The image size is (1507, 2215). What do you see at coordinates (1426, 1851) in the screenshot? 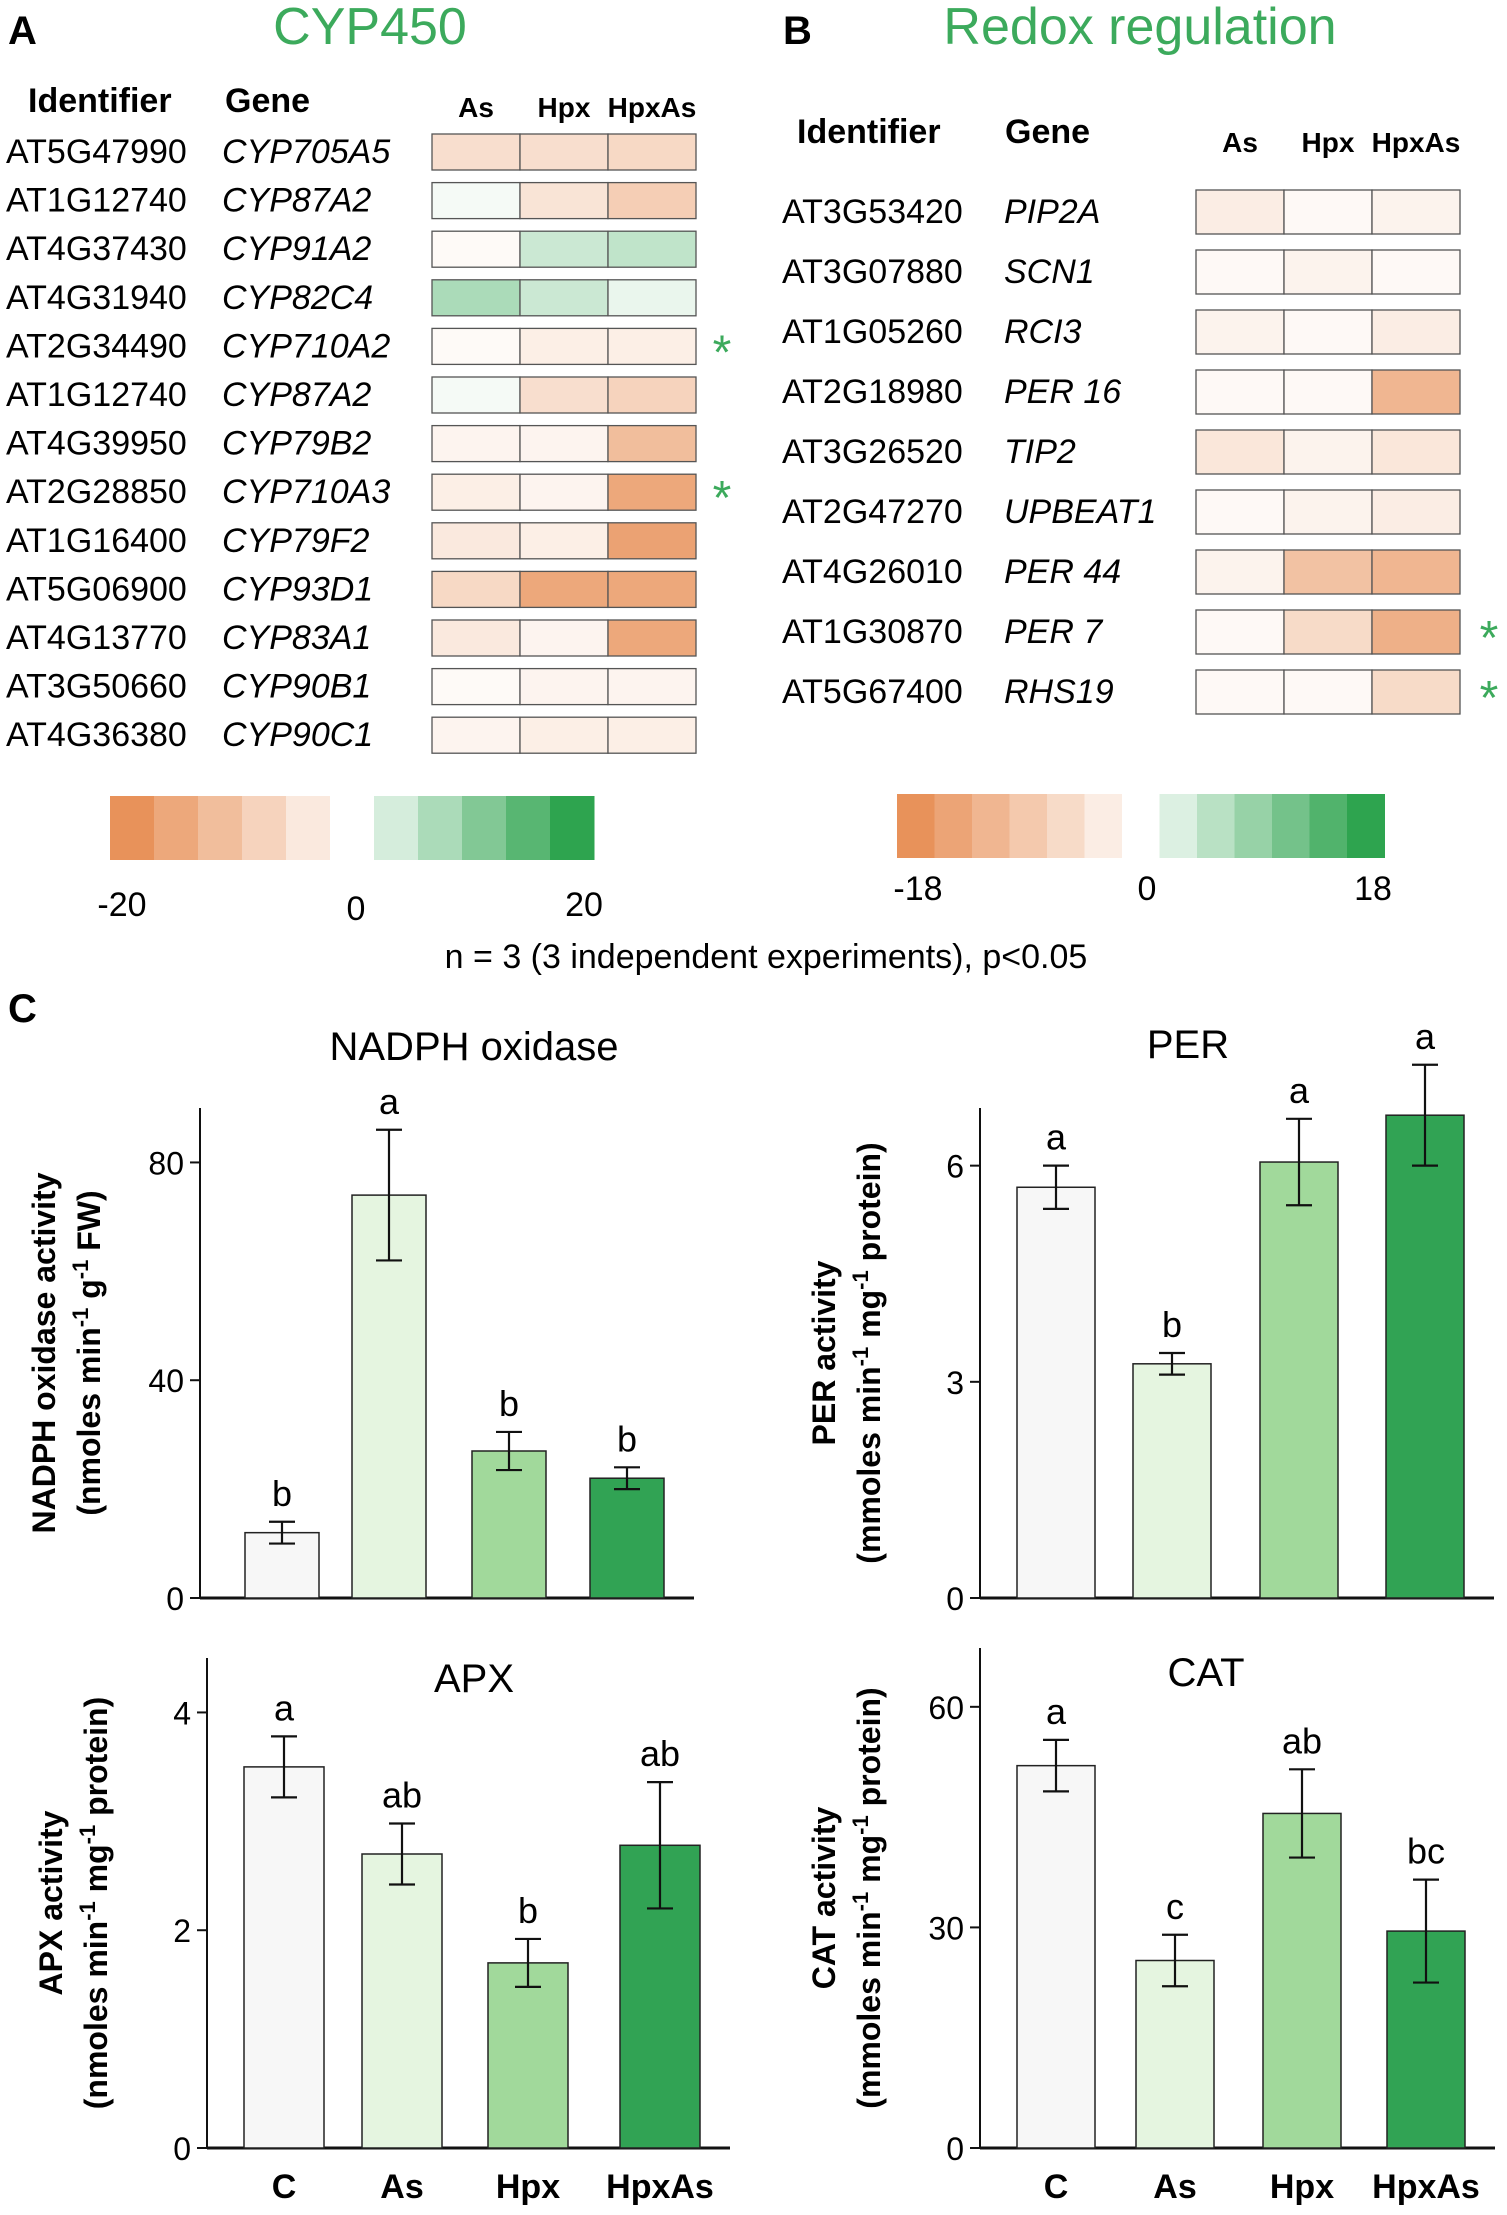
I see `significance-letter: bc` at bounding box center [1426, 1851].